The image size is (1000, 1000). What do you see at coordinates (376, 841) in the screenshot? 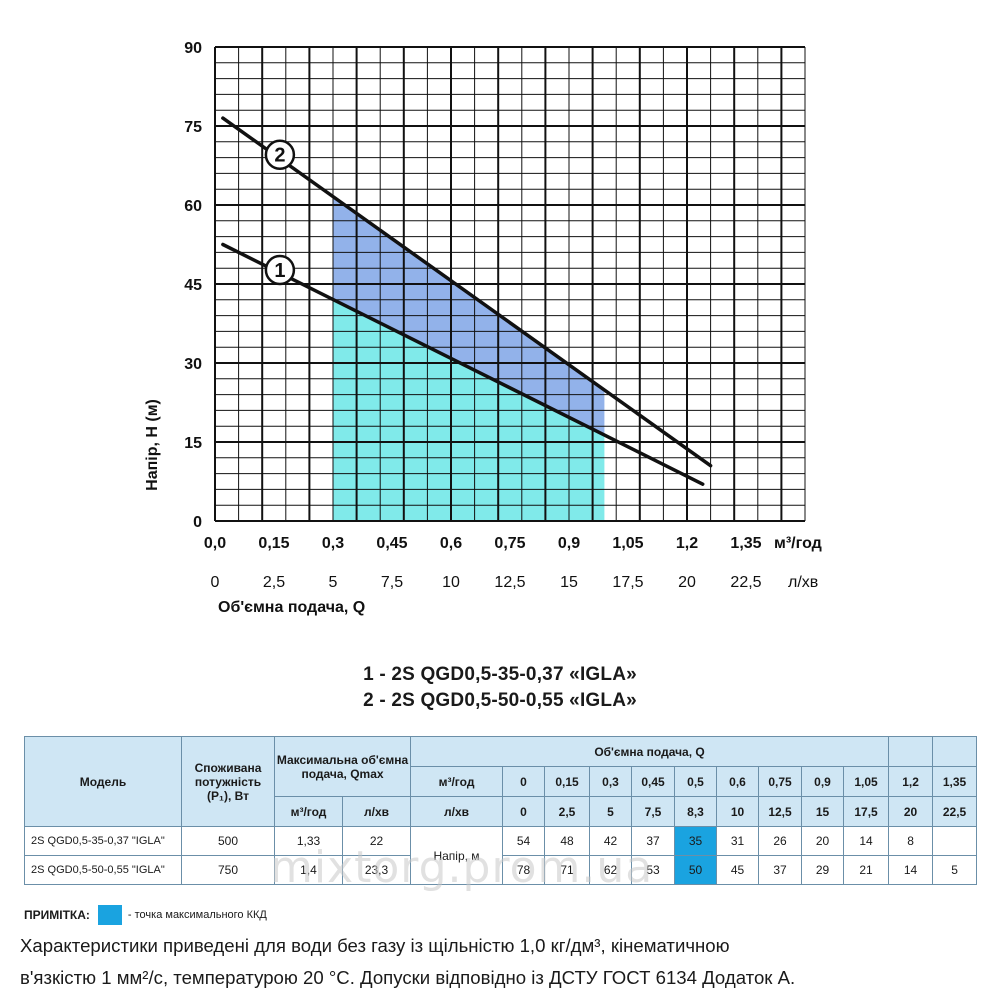
I see `qmax-lmin-value: 22` at bounding box center [376, 841].